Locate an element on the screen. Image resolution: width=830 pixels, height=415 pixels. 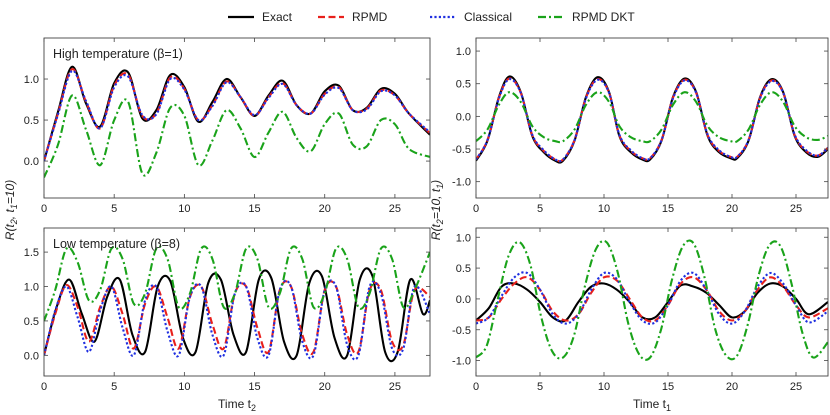
legend-entry: RPMD DKT is located at coordinates (586, 17).